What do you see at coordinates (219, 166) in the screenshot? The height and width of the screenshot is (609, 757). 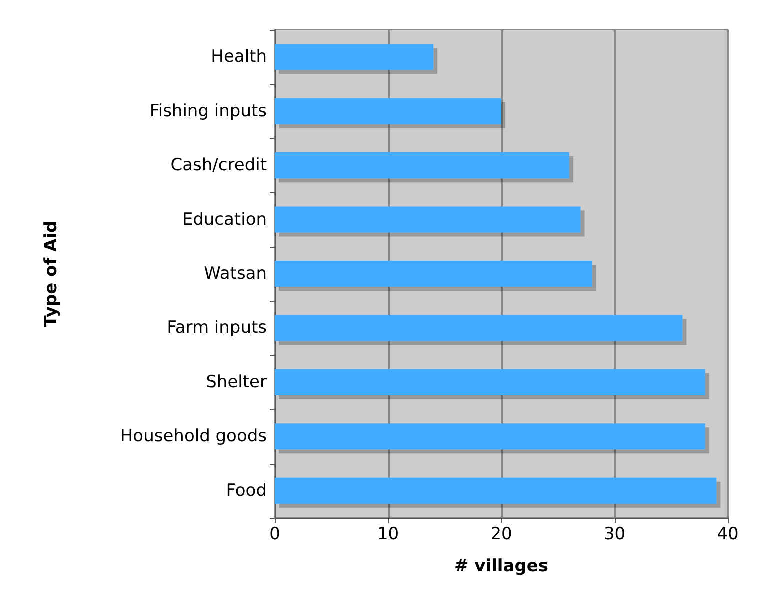 I see `y-tick-label: Cash/credit` at bounding box center [219, 166].